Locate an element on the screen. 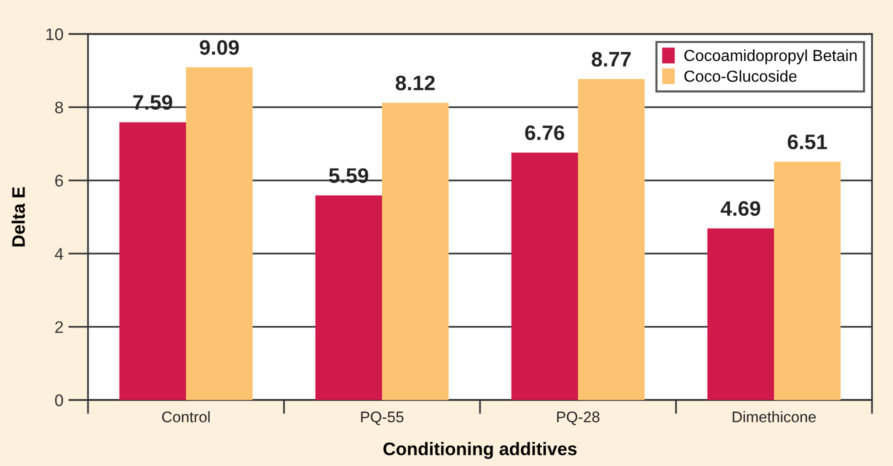 The image size is (893, 466). x-tick-label: PQ-55 is located at coordinates (382, 419).